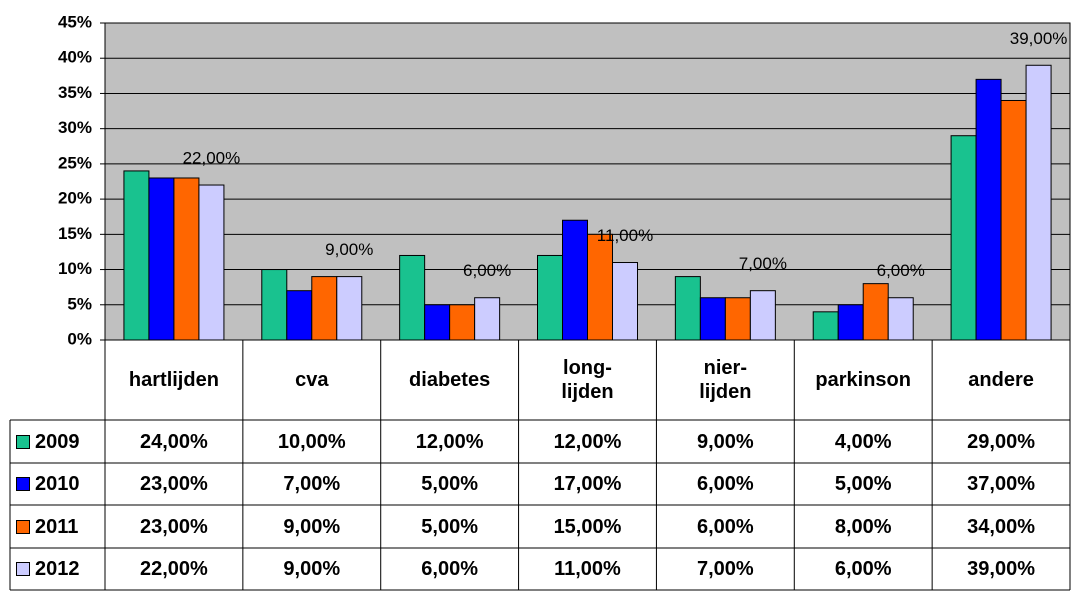 This screenshot has width=1075, height=592. Describe the element at coordinates (174, 569) in the screenshot. I see `table-value: 22,00%` at that location.